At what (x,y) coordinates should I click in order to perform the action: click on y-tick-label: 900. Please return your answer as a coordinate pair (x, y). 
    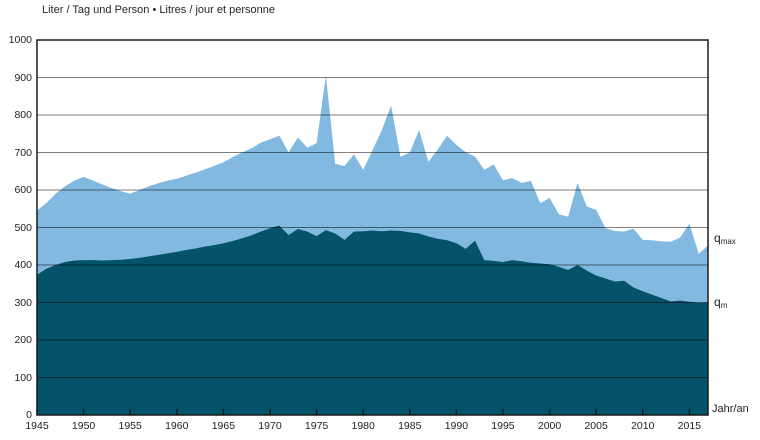
    Looking at the image, I should click on (23, 77).